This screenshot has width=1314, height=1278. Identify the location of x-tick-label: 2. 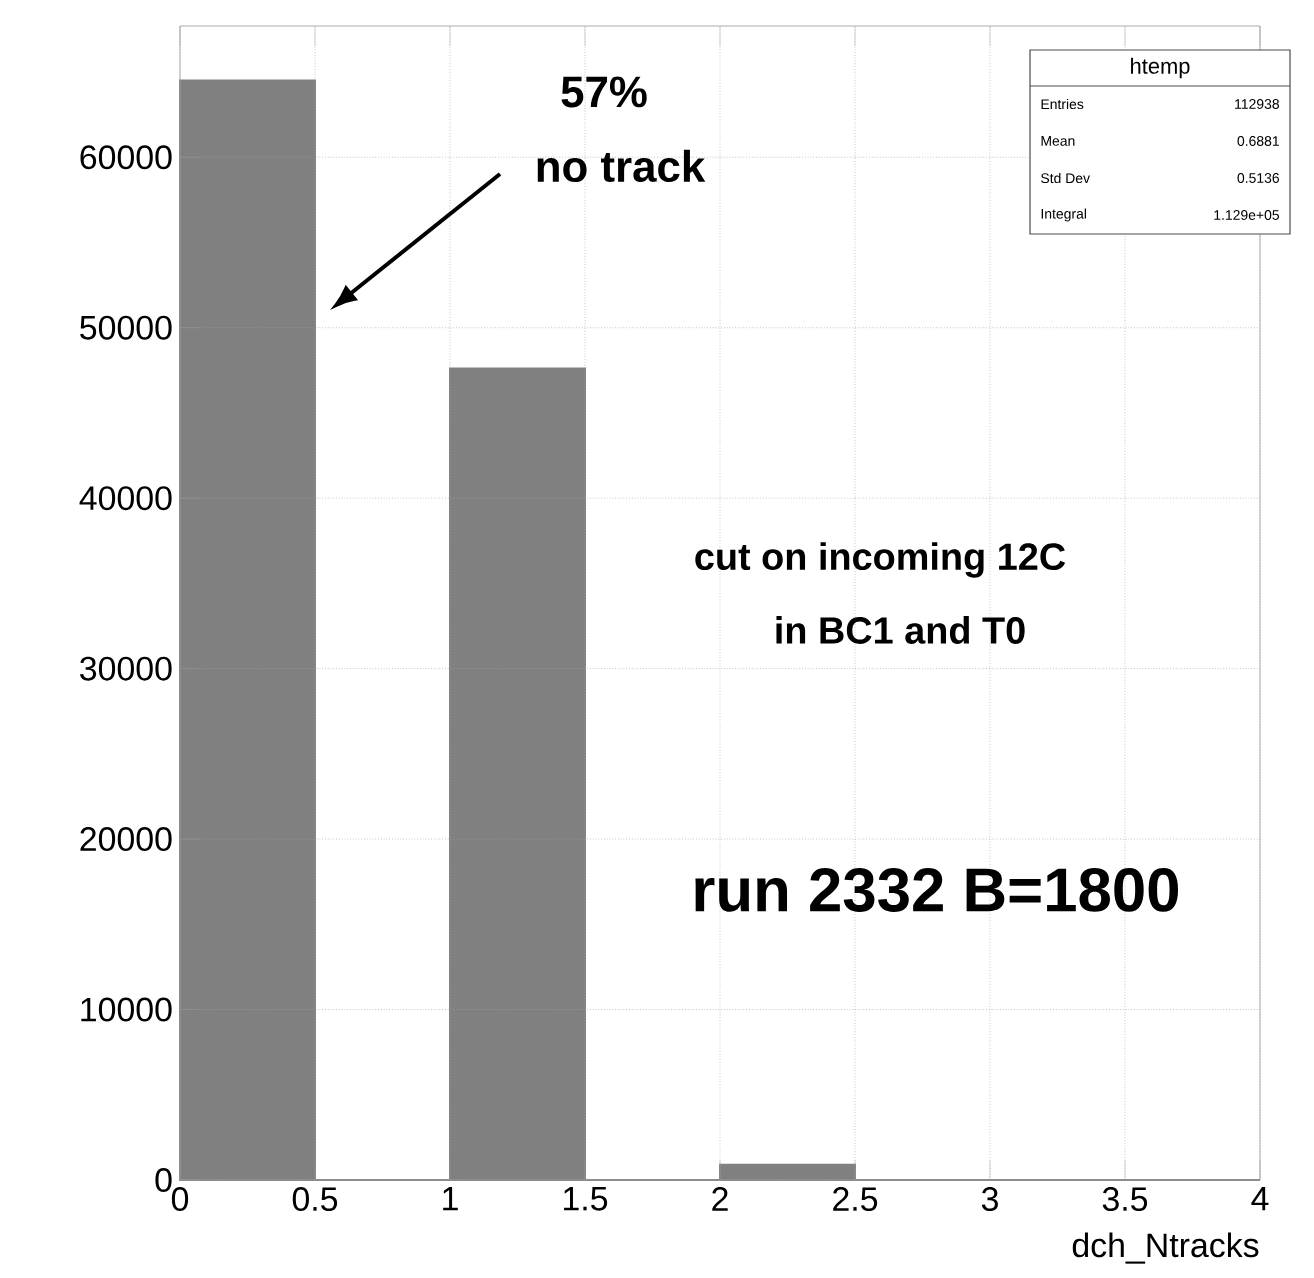
(720, 1199).